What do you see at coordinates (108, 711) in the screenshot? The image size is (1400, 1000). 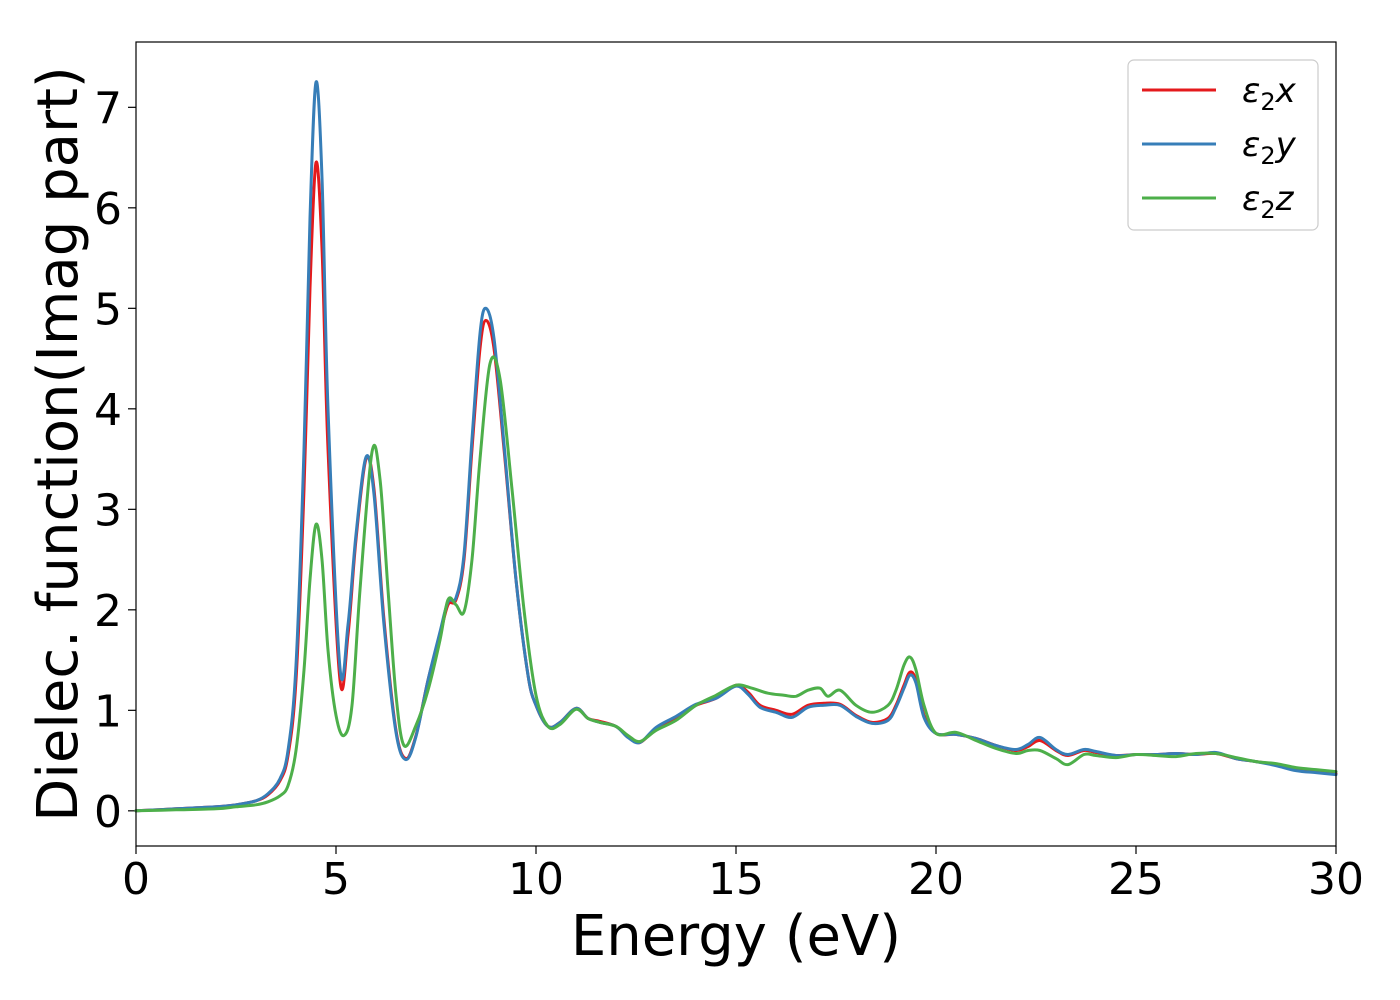 I see `y-tick-label: 1` at bounding box center [108, 711].